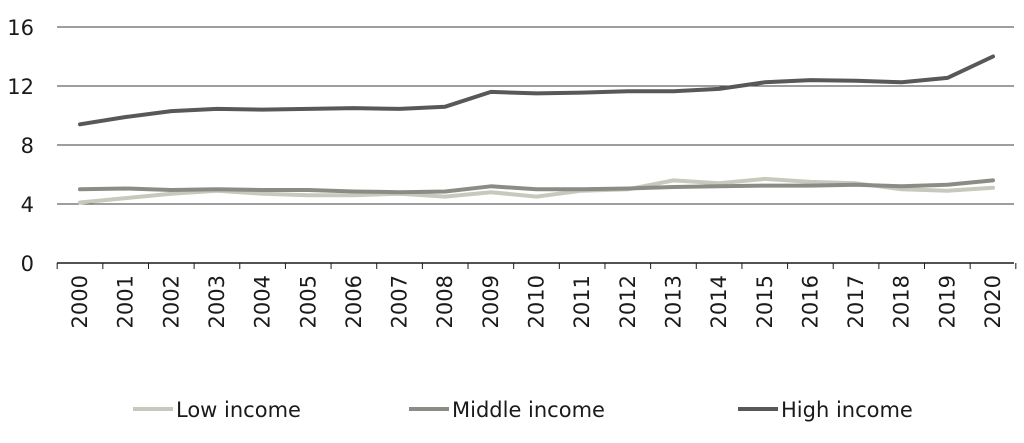 The height and width of the screenshot is (443, 1024). Describe the element at coordinates (171, 301) in the screenshot. I see `x-tick-label: 2002` at that location.